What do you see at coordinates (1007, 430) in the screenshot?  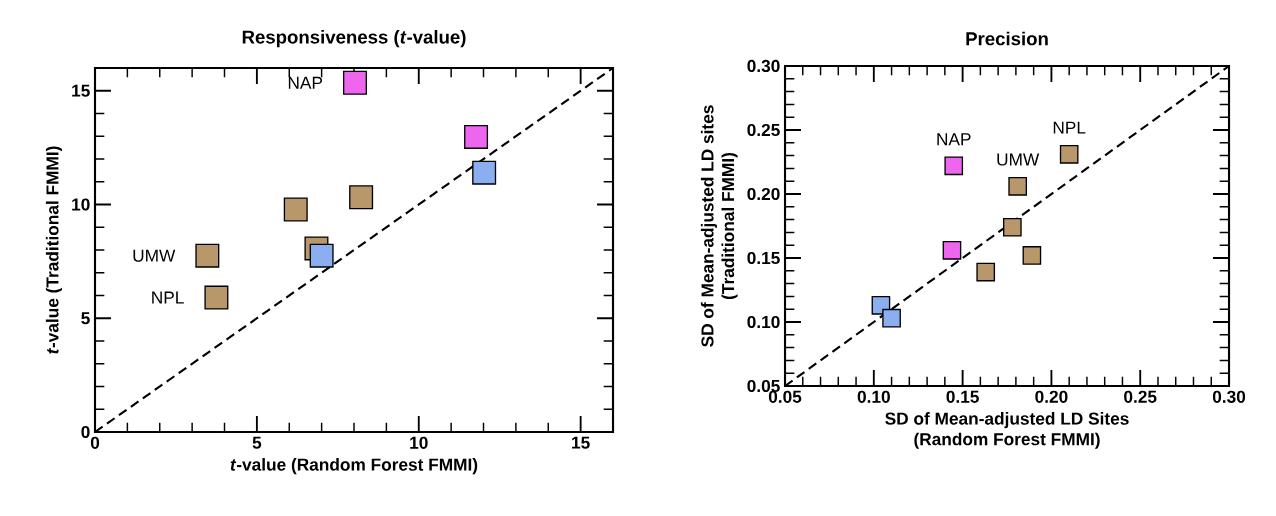 I see `x-axis-title: SD of Mean-adjusted LD Sites (Random Forest FMMI)` at bounding box center [1007, 430].